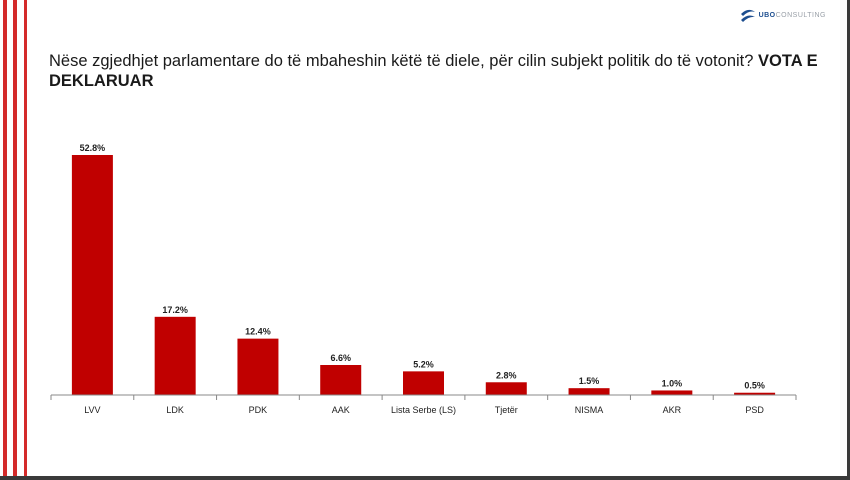  I want to click on ubo-consulting-logo: UBOCONSULTING, so click(783, 15).